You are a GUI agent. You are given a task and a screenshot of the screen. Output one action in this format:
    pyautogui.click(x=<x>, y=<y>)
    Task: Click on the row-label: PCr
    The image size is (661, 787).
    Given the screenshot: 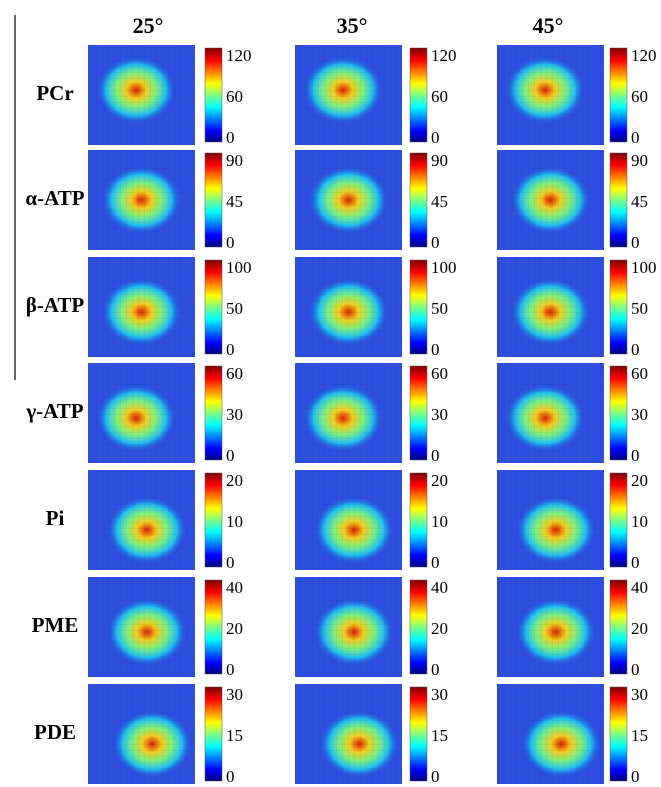 What is the action you would take?
    pyautogui.click(x=54, y=93)
    